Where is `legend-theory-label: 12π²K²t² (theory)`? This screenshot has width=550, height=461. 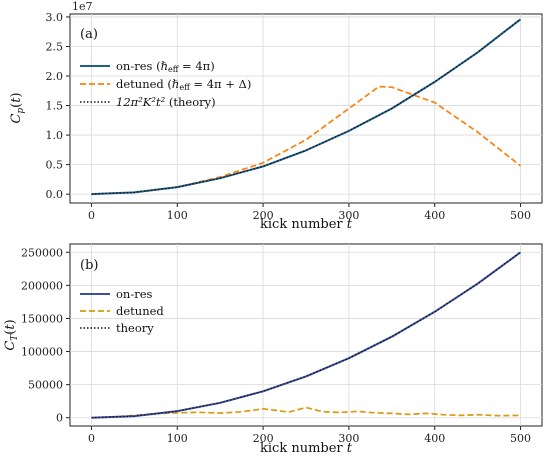
legend-theory-label: 12π²K²t² (theory) is located at coordinates (166, 102).